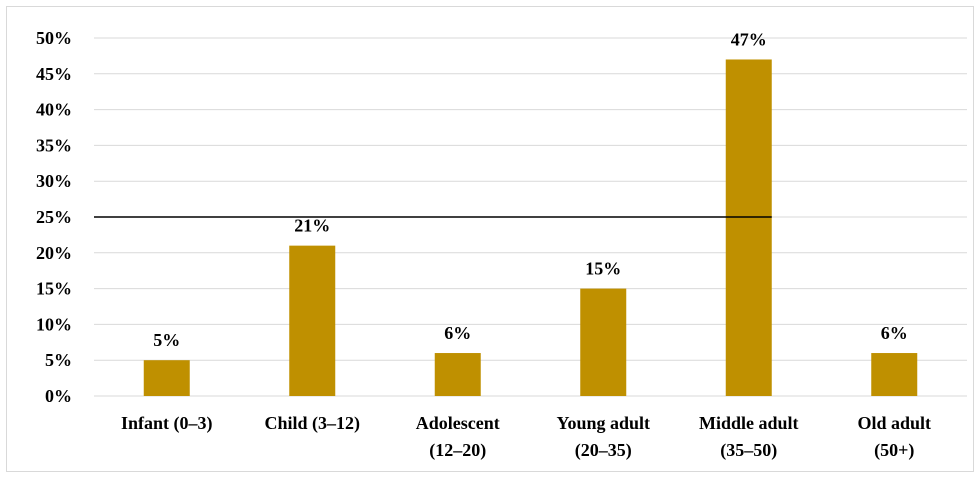 The width and height of the screenshot is (979, 477). What do you see at coordinates (458, 423) in the screenshot?
I see `x-tick-label: Adolescent` at bounding box center [458, 423].